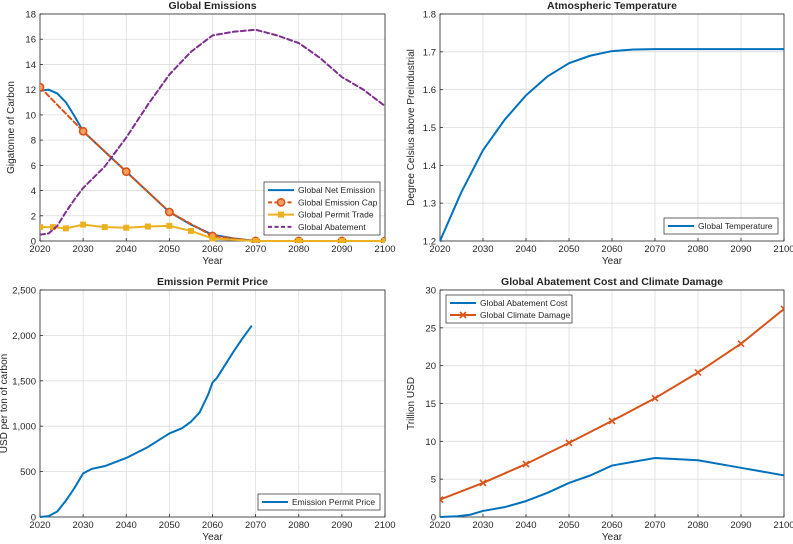 The height and width of the screenshot is (544, 793). Describe the element at coordinates (30, 90) in the screenshot. I see `y-tick-label: 12` at that location.